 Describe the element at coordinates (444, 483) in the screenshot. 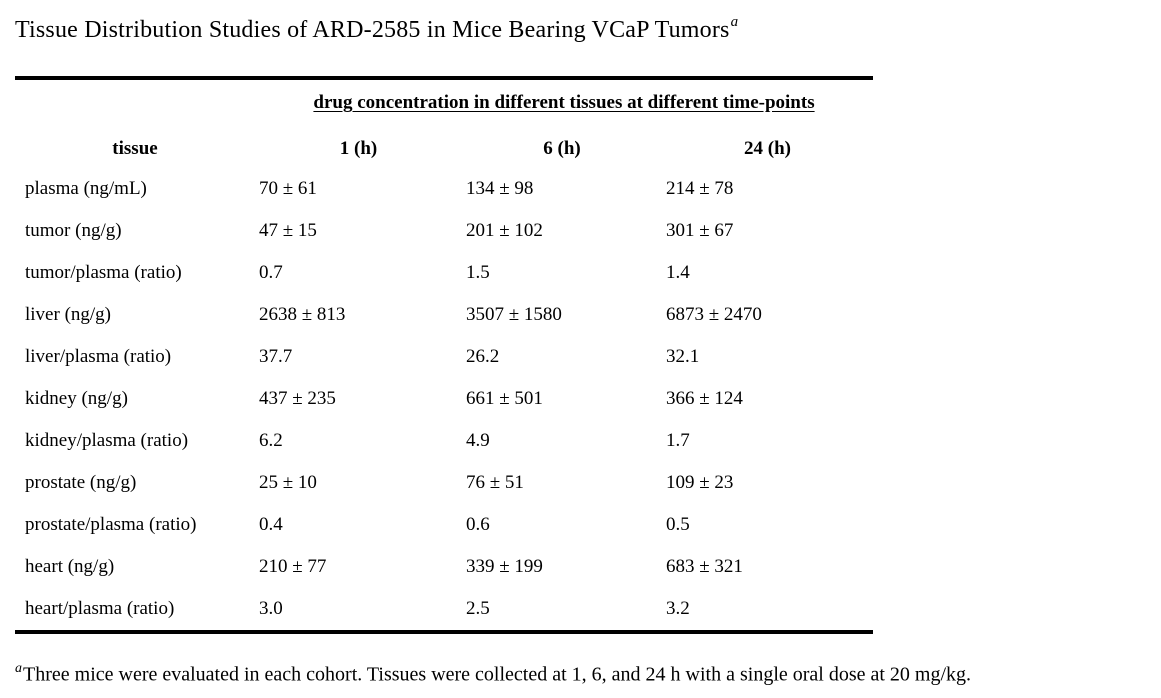

I see `table-row-prostate: prostate (ng/g) 25 ± 10 76 ± 51 109 ± 23` at that location.